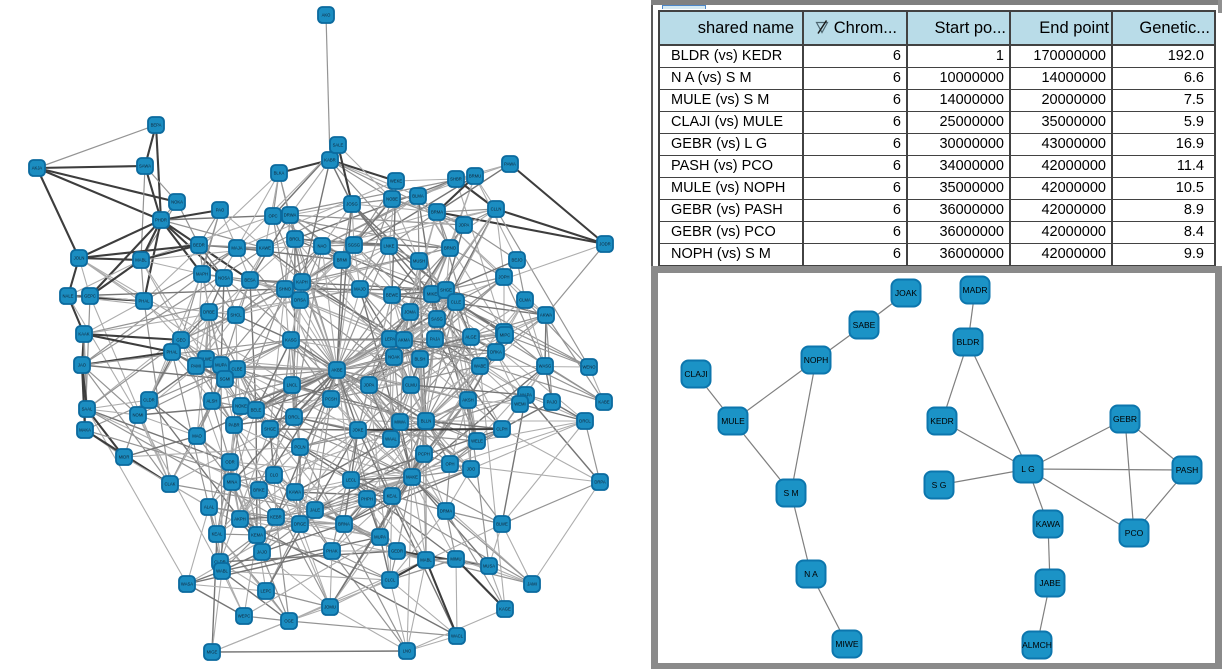 Image resolution: width=1222 pixels, height=669 pixels. What do you see at coordinates (265, 248) in the screenshot?
I see `svg-text: KAWE` at bounding box center [265, 248].